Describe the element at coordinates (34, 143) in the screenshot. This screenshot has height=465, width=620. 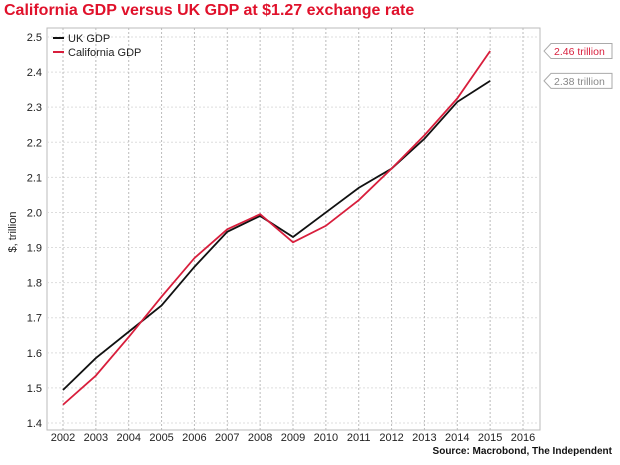
I see `y-tick-label: 2.2` at that location.